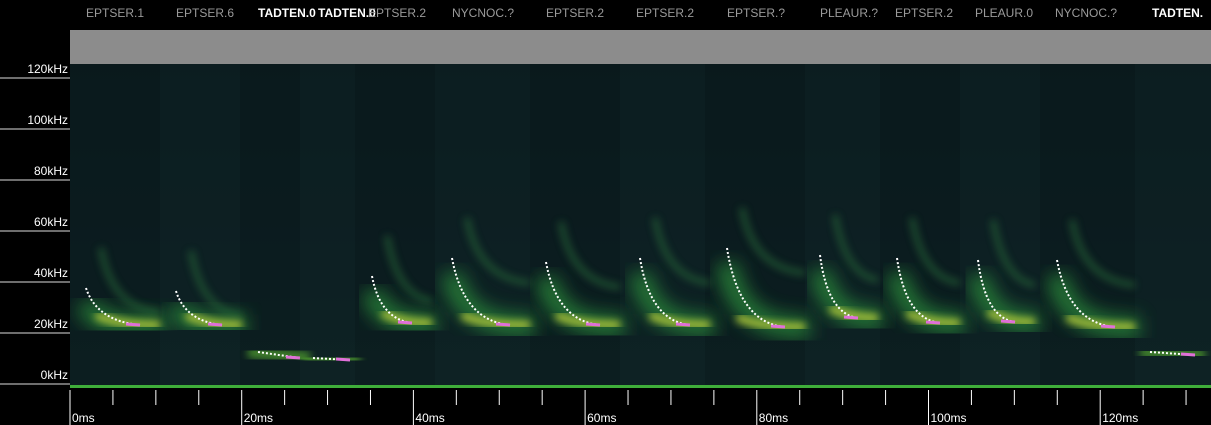 The height and width of the screenshot is (425, 1211). I want to click on frequency-label: 0kHz, so click(54, 375).